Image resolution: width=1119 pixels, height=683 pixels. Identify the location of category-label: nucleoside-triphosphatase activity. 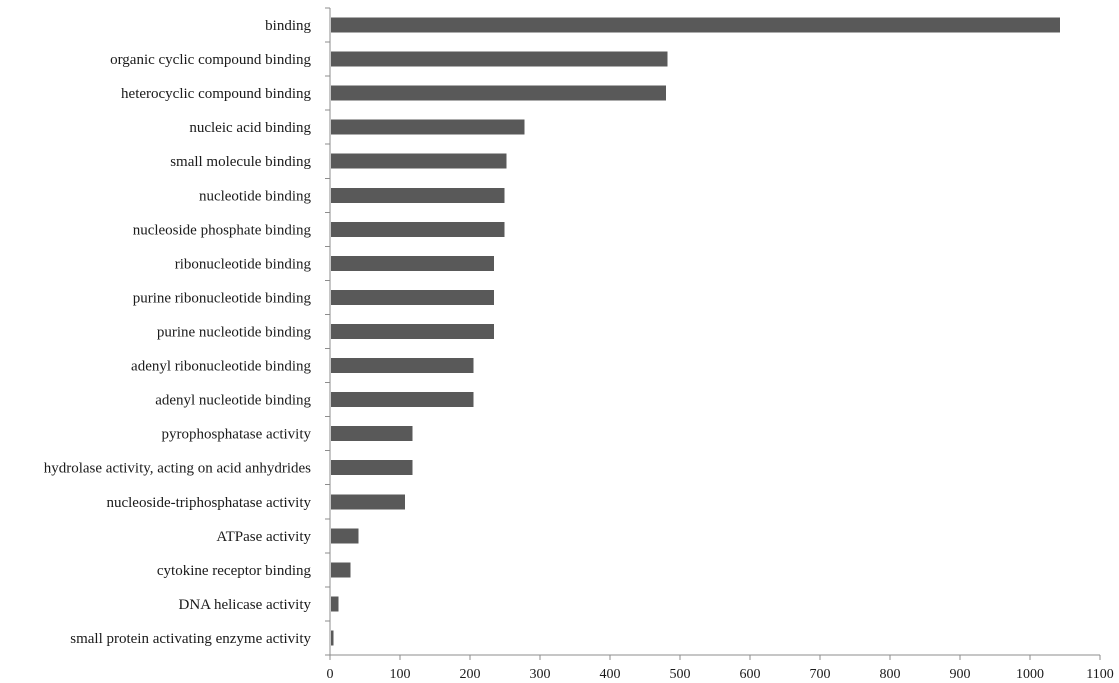
(208, 503).